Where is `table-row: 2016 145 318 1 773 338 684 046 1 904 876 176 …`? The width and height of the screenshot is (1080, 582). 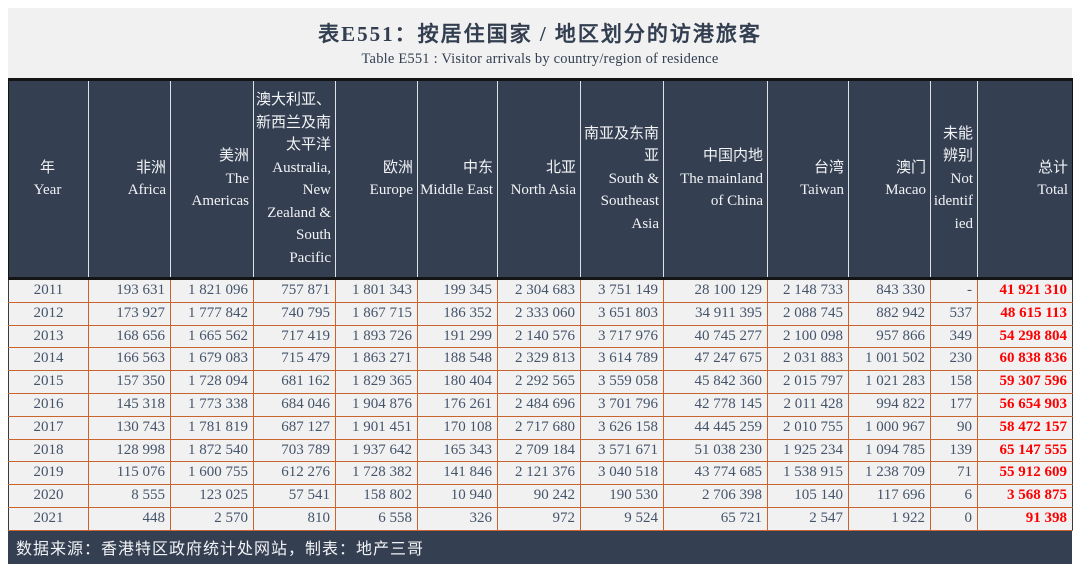
table-row: 2016 145 318 1 773 338 684 046 1 904 876 176 … is located at coordinates (540, 404).